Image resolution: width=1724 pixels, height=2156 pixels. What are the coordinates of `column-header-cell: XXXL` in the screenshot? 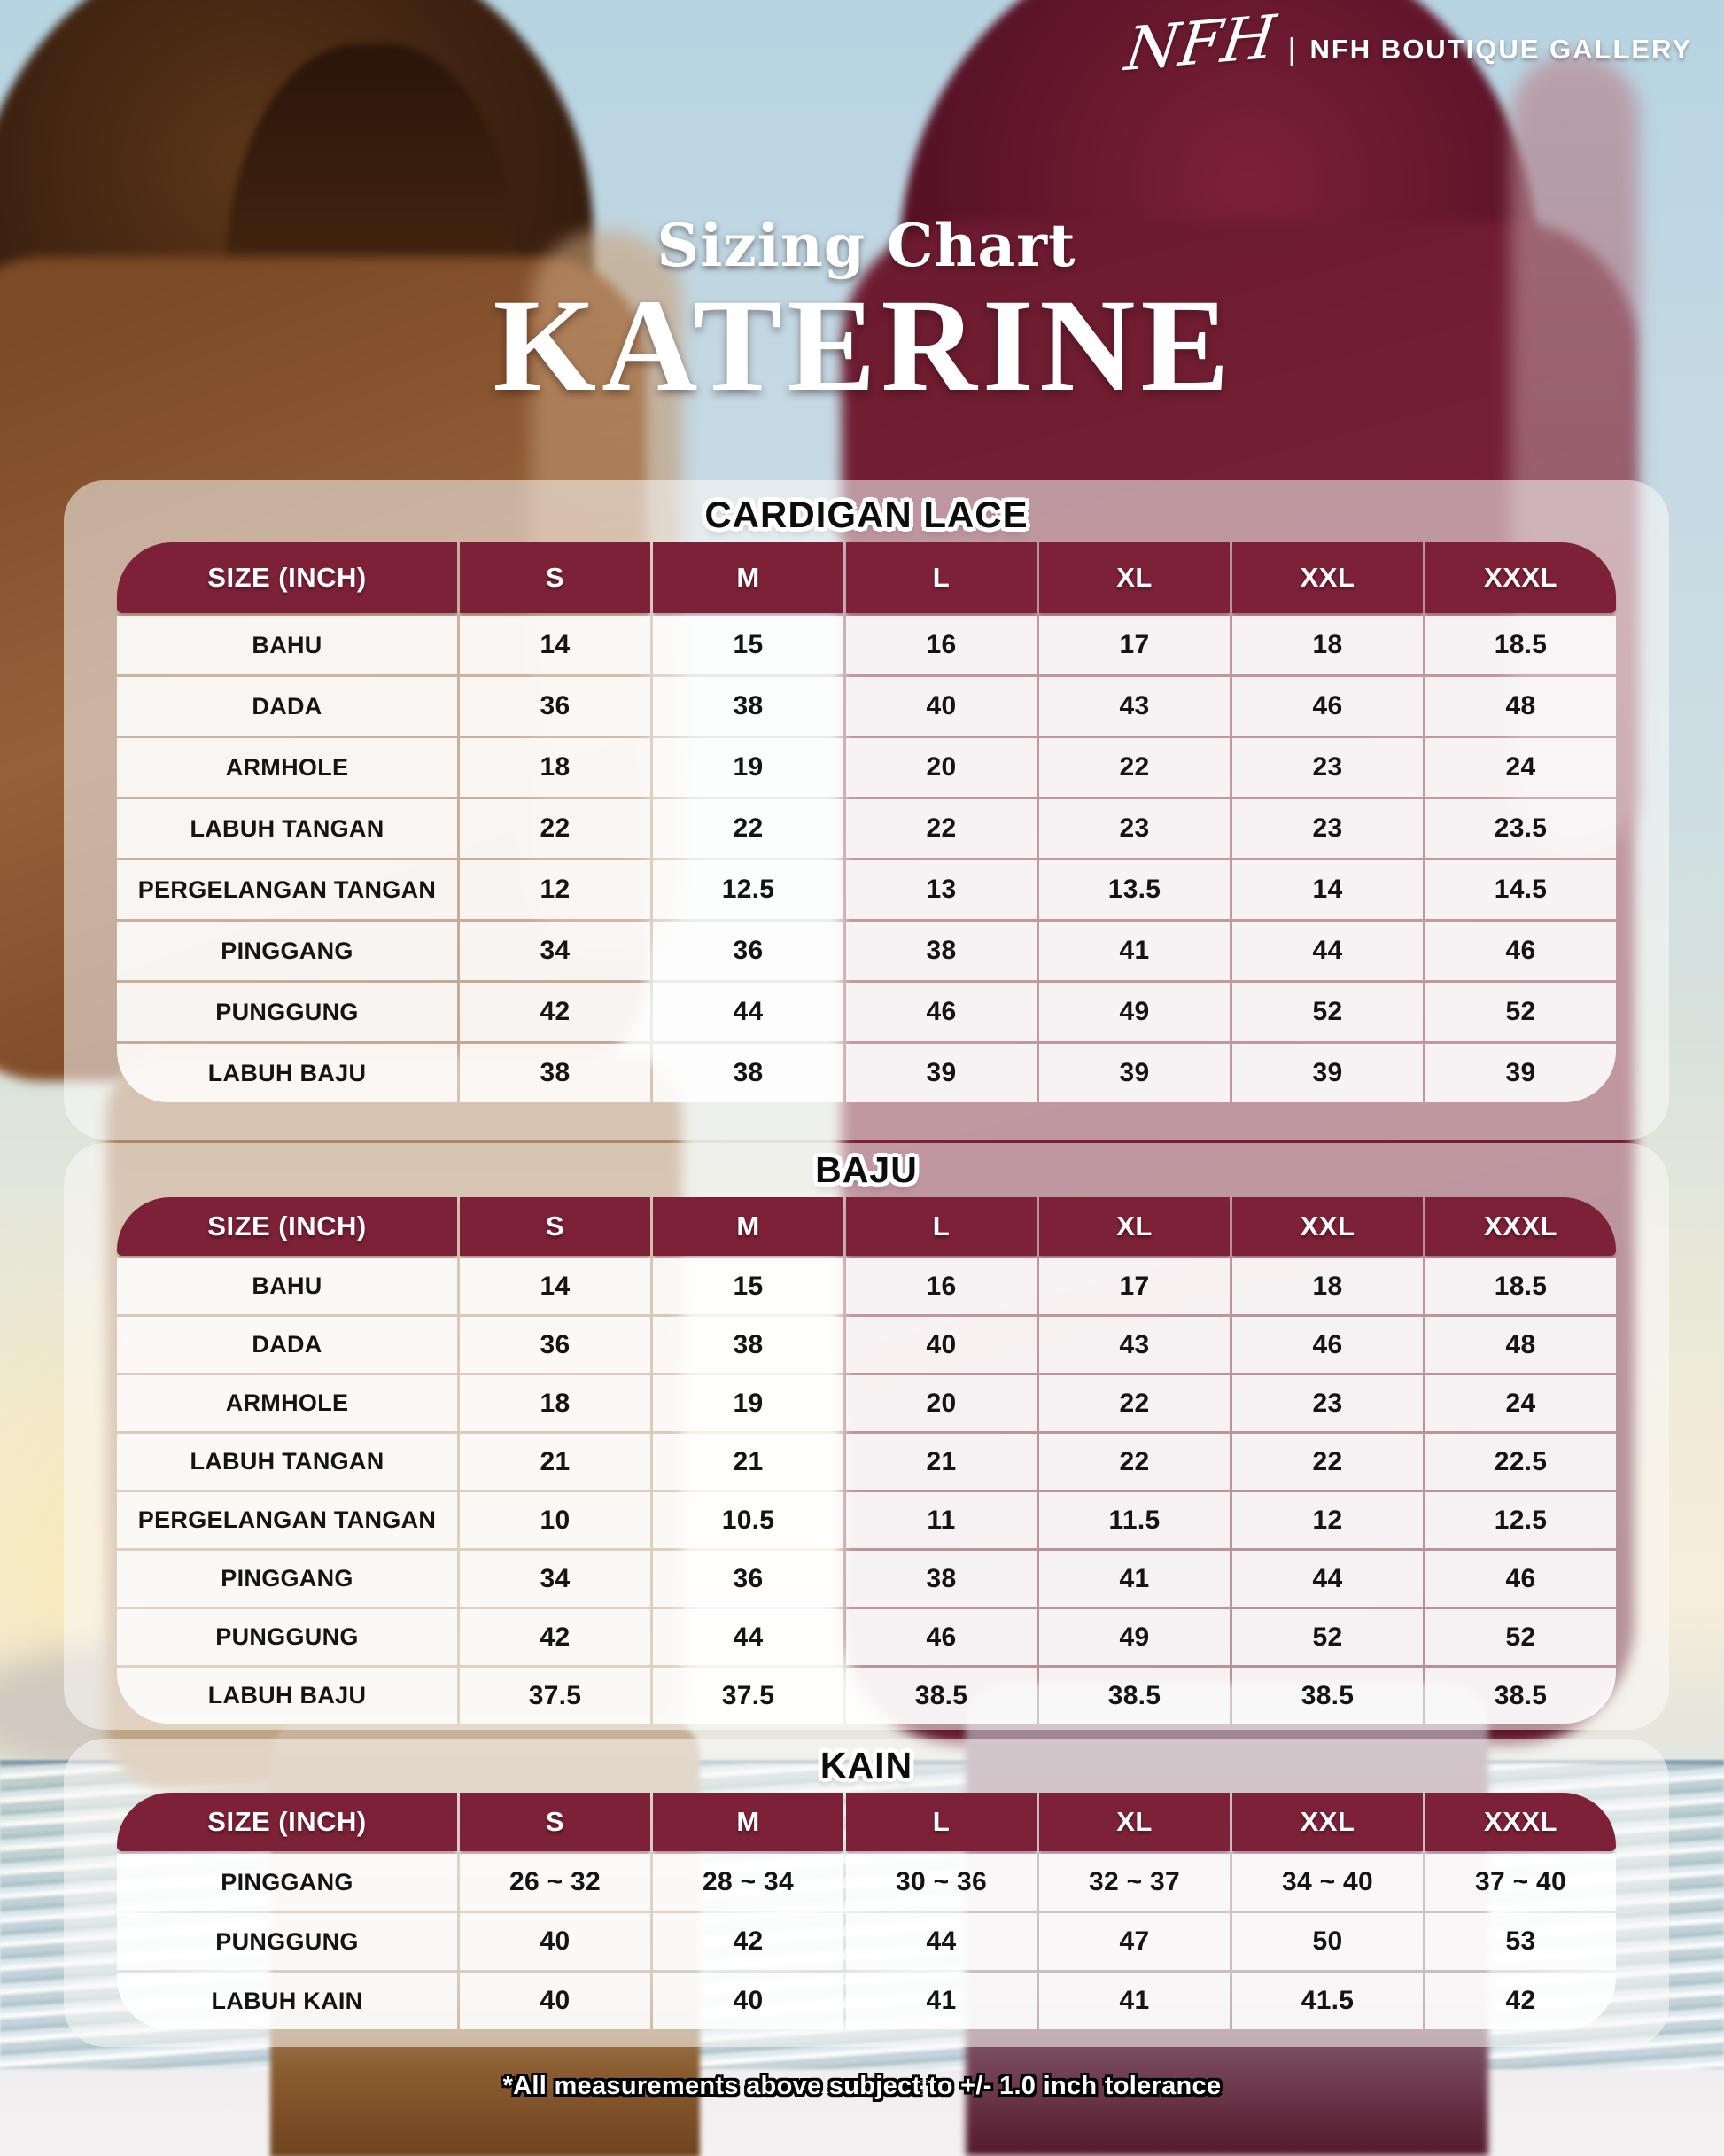 It's located at (1520, 1822).